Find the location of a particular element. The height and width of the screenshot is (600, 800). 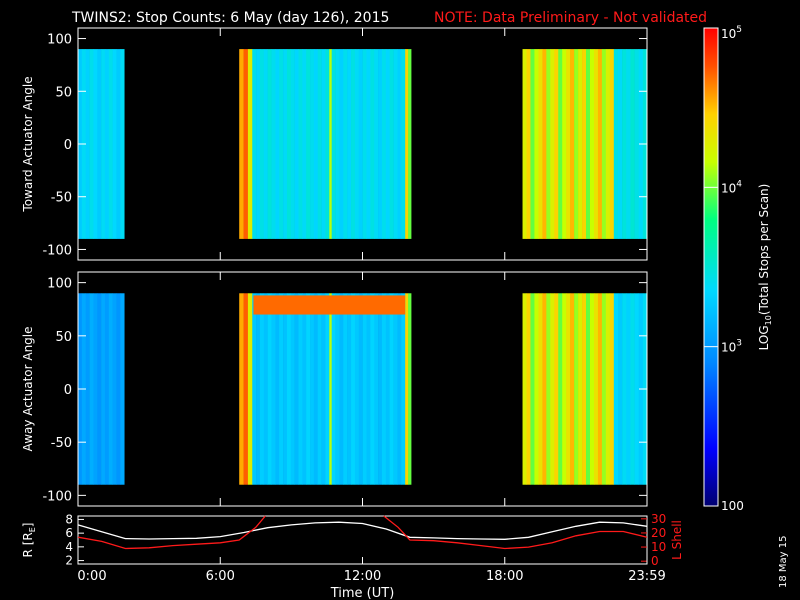

y-tick-label: -50 is located at coordinates (61, 443).